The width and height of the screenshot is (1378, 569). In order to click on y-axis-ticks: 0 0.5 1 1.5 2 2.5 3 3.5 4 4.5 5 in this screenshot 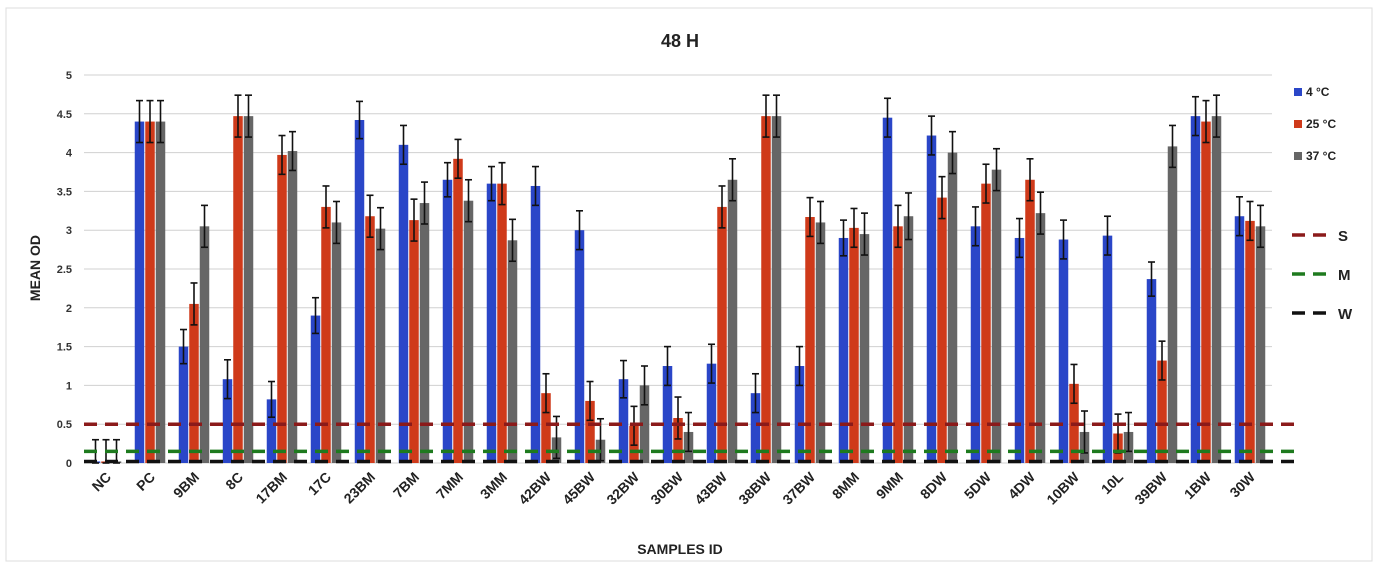, I will do `click(65, 270)`.